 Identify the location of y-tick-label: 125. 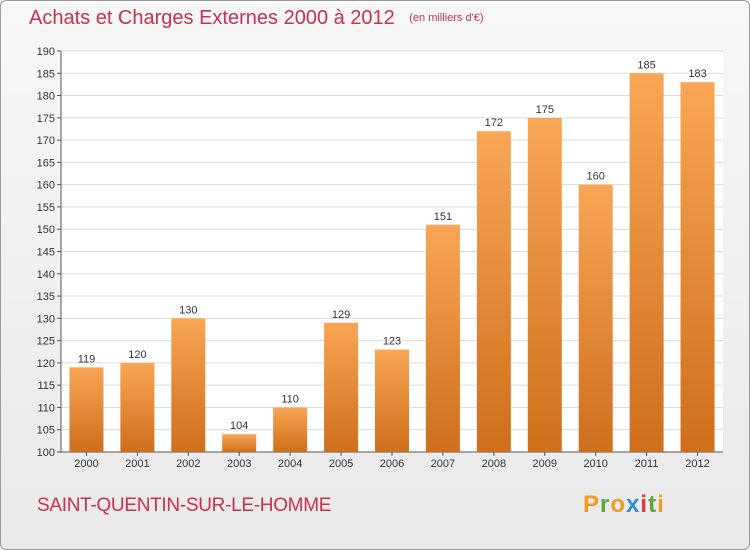
(46, 342).